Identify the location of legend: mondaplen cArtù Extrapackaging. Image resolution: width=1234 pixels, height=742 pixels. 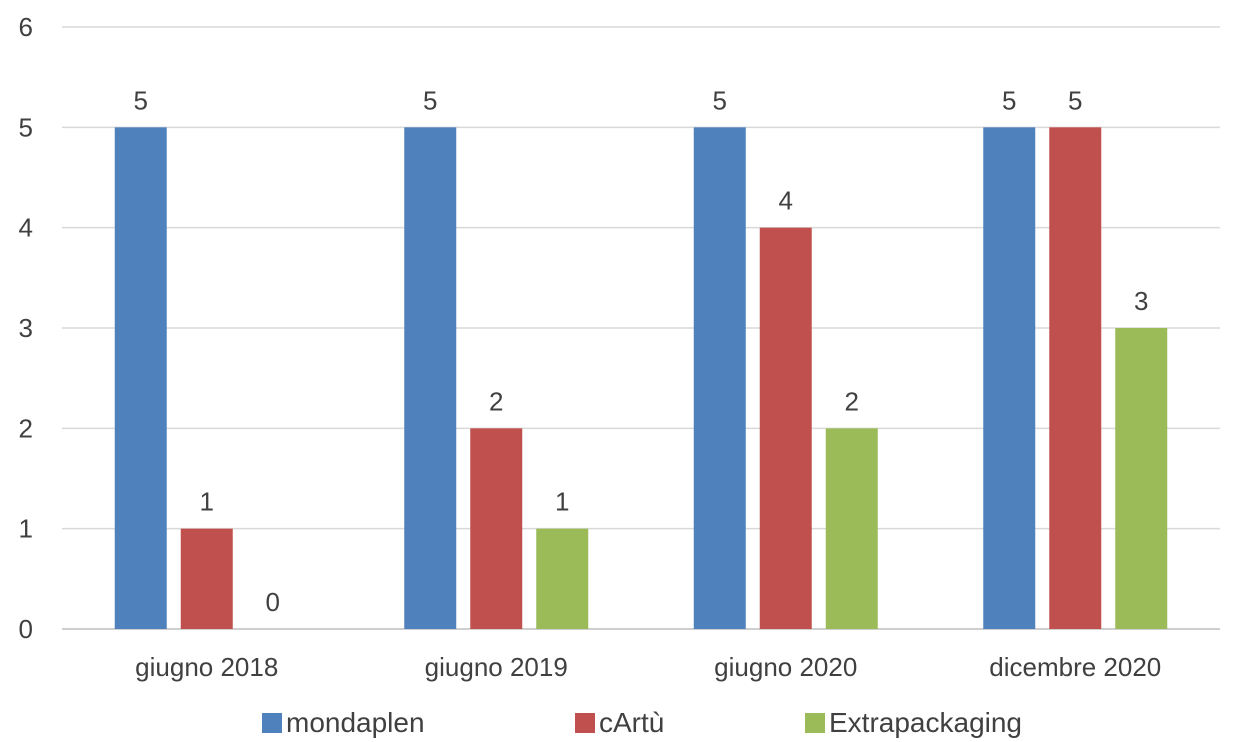
(642, 722).